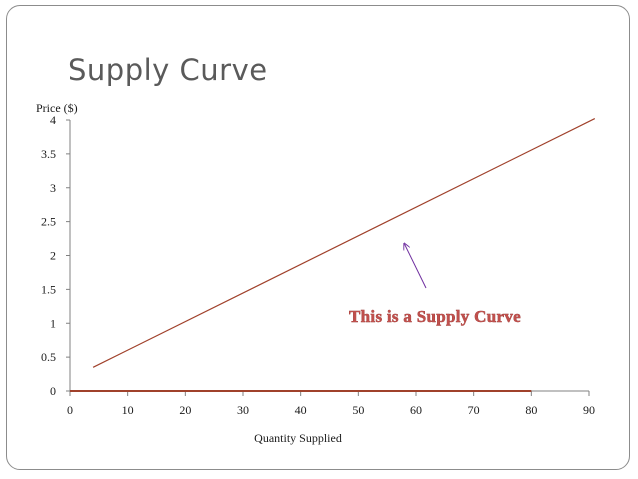  I want to click on y-tick-label: 2.5, so click(48, 222).